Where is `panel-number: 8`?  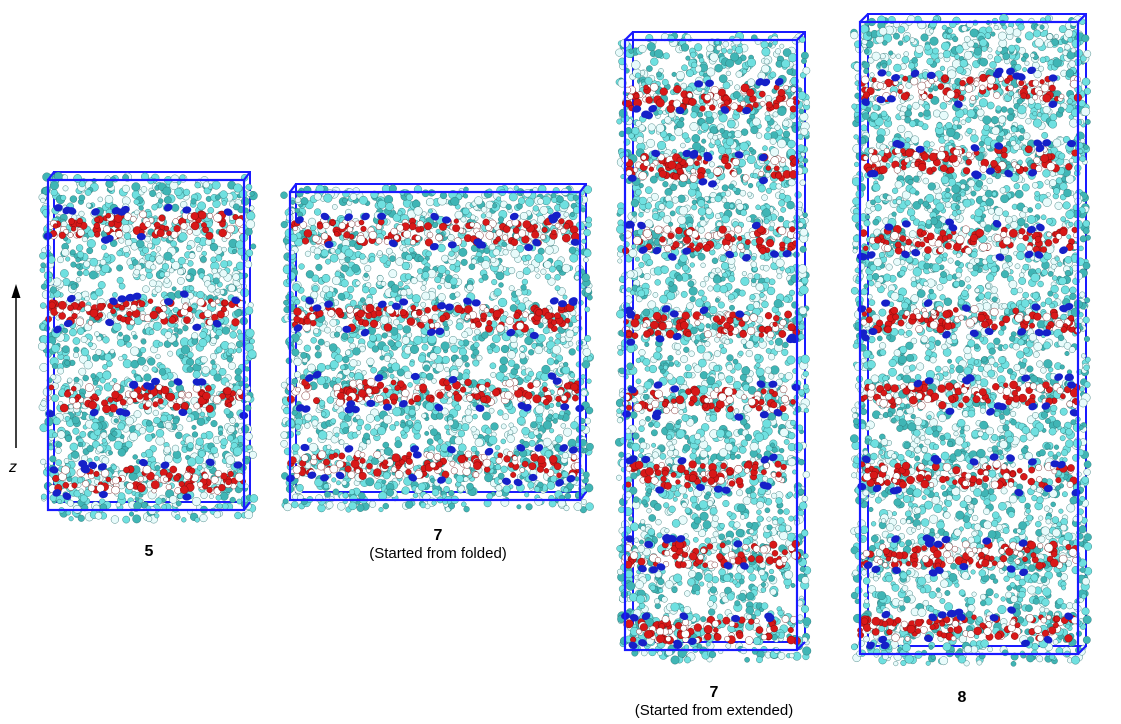
panel-number: 8 is located at coordinates (962, 697).